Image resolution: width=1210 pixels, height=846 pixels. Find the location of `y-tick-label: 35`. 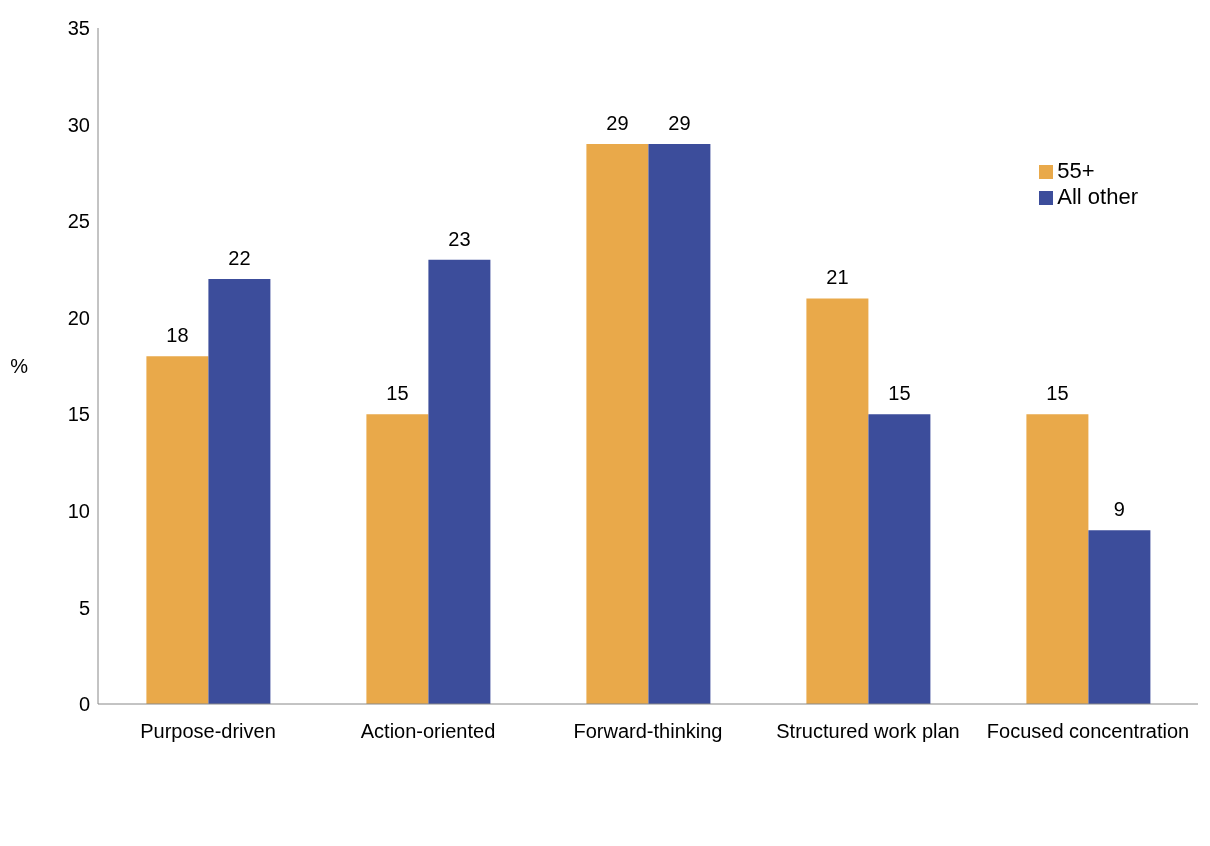

y-tick-label: 35 is located at coordinates (78, 28).